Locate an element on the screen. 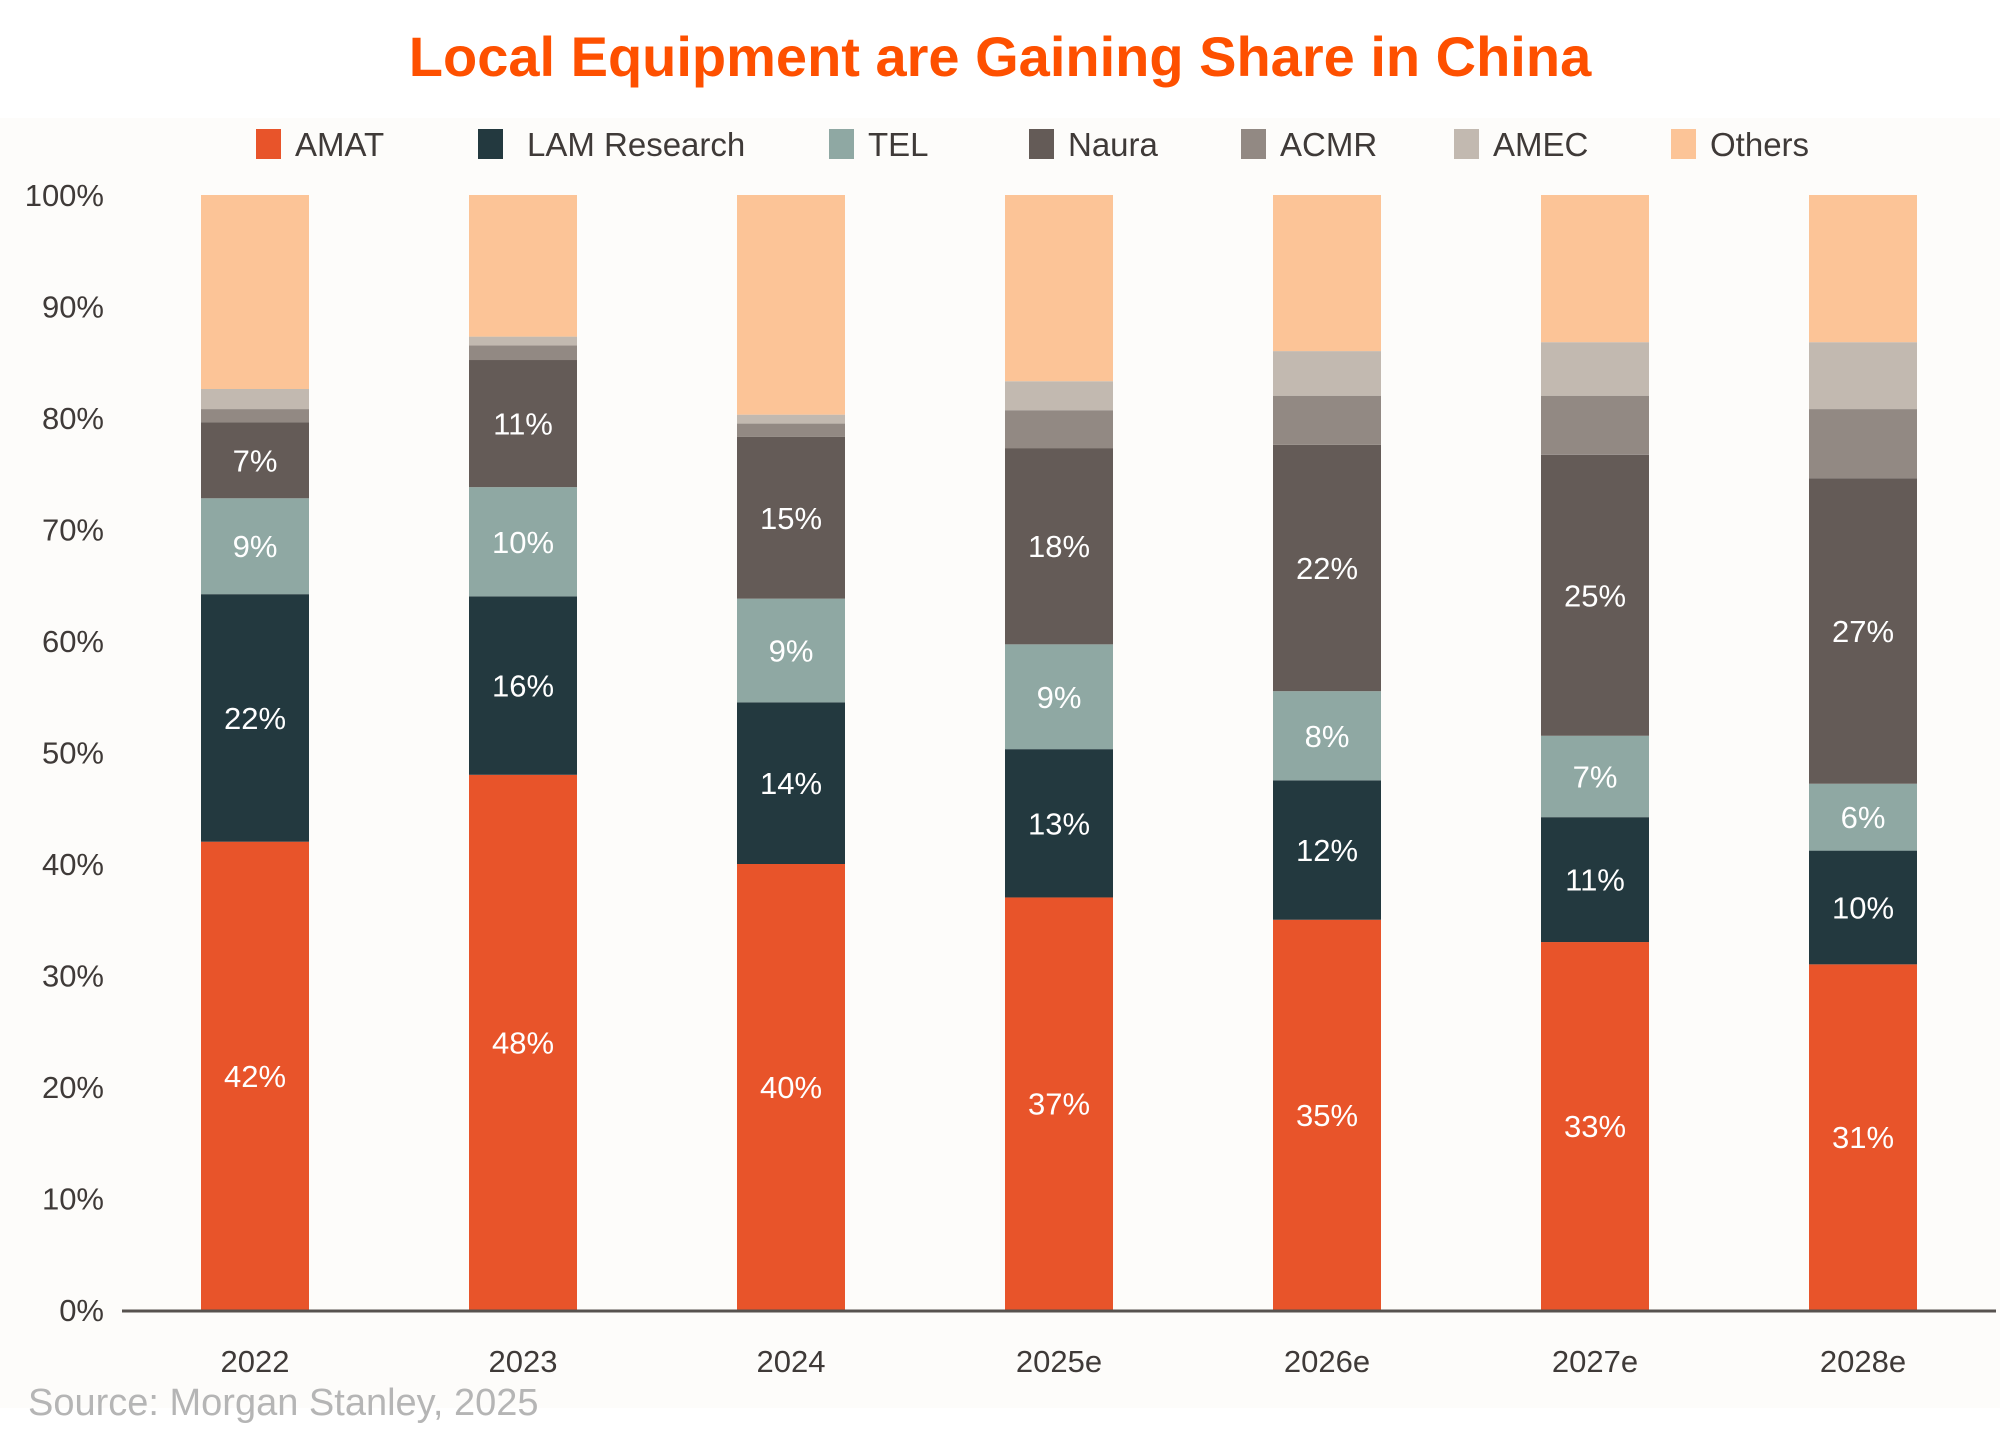 Image resolution: width=2000 pixels, height=1434 pixels. data-label: 6% is located at coordinates (1863, 817).